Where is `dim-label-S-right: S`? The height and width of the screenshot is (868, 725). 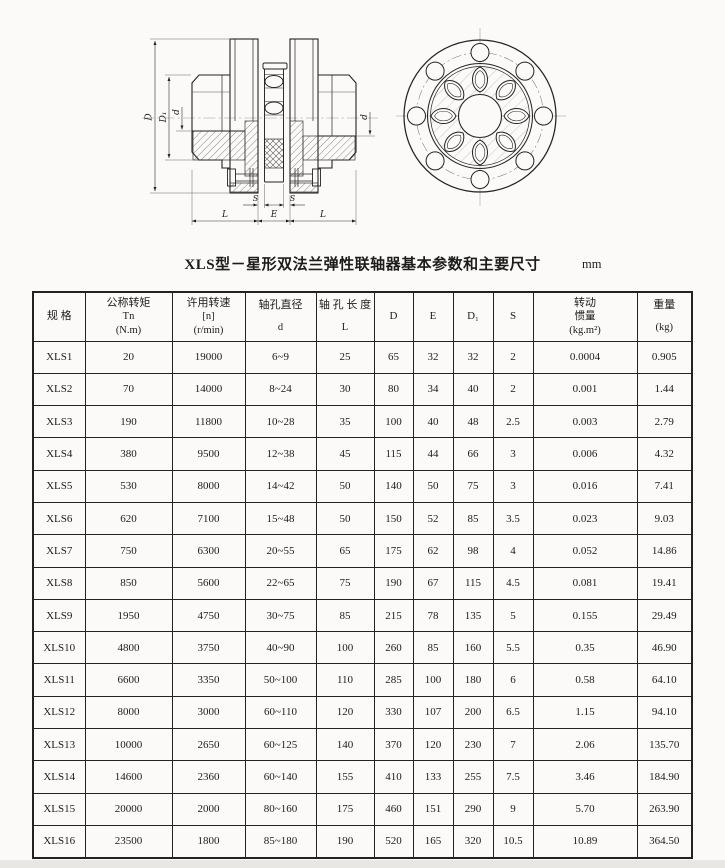 dim-label-S-right: S is located at coordinates (293, 198).